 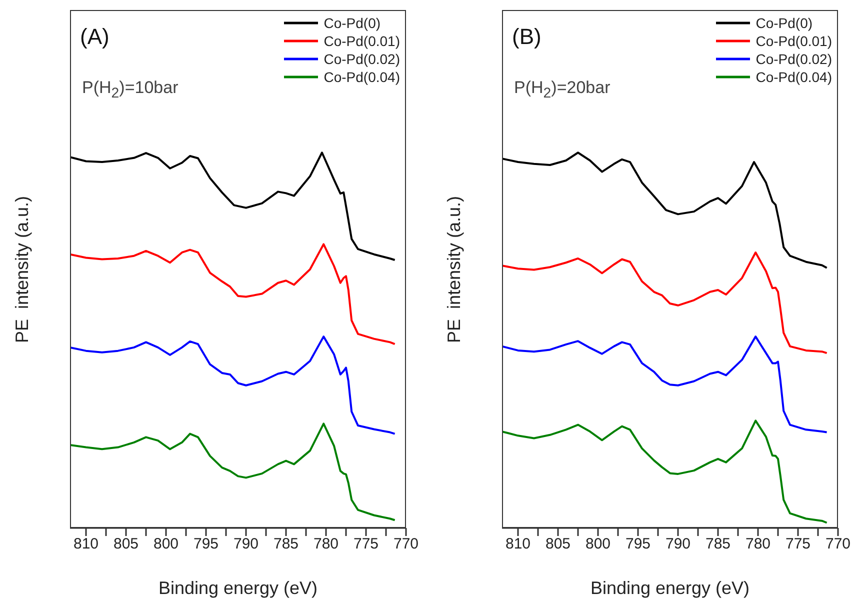 I want to click on text: P(H$_{2}$)=20bar, so click(x=562, y=90).